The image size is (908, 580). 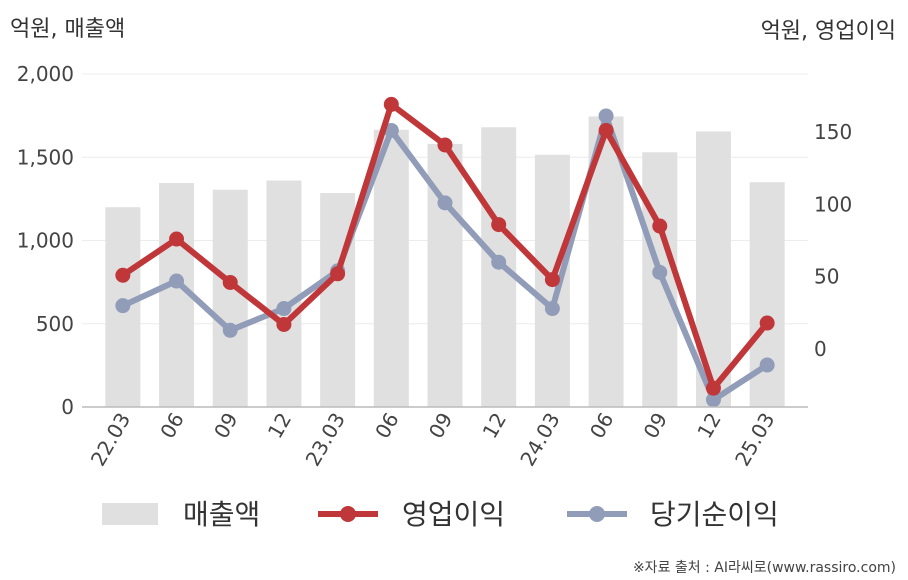 What do you see at coordinates (764, 568) in the screenshot?
I see `source-note: ※자료 출처 : AI라씨로(www.rassiro.com)` at bounding box center [764, 568].